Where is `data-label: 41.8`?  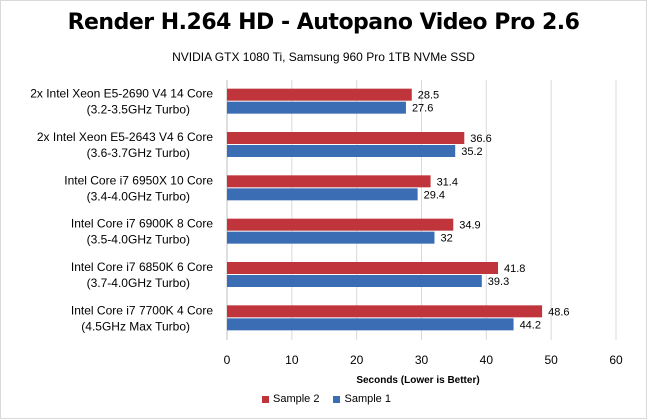 data-label: 41.8 is located at coordinates (514, 269).